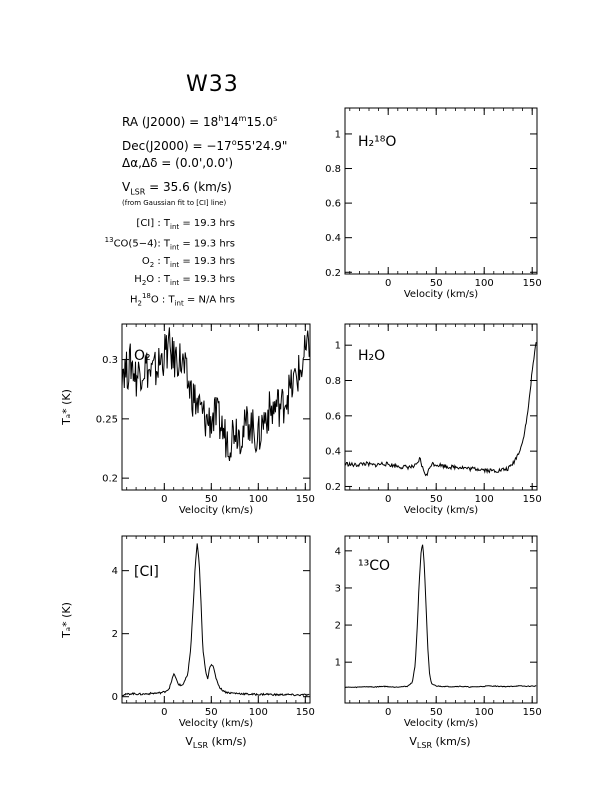 The width and height of the screenshot is (612, 792). I want to click on panel-label-13co: ¹³CO, so click(374, 566).